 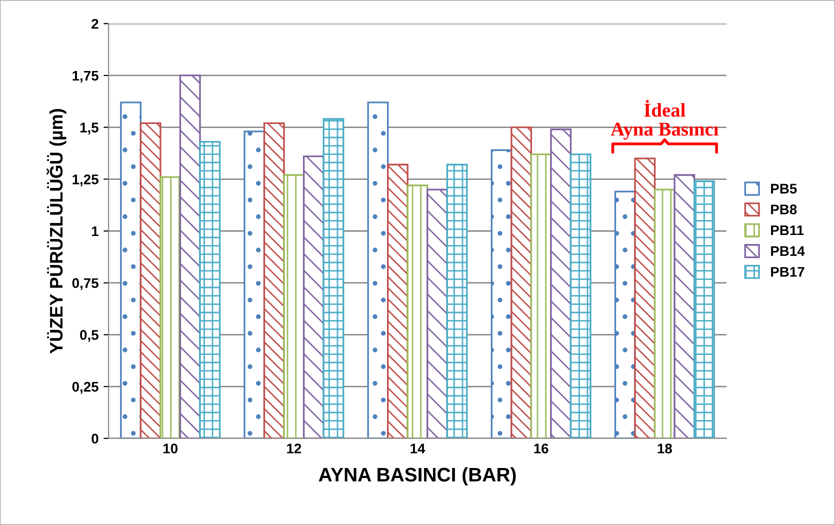 I want to click on x-tick-label: 16, so click(x=541, y=449).